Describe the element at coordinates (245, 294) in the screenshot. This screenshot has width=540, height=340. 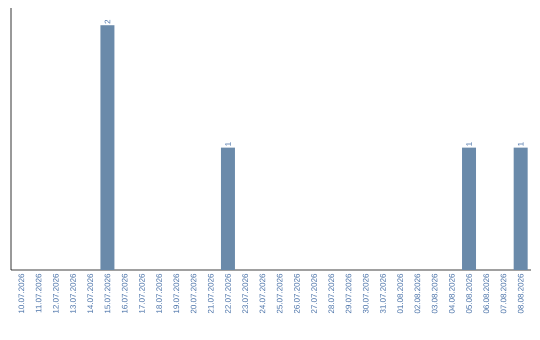
I see `x-tick-label: 23.07.2026` at that location.